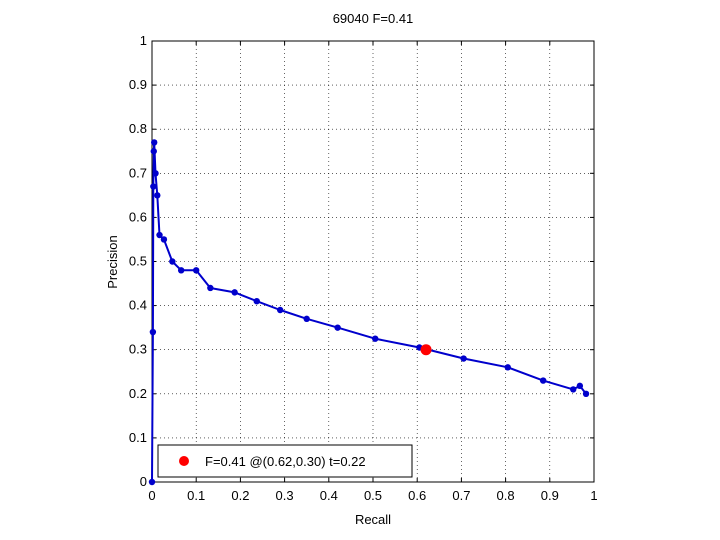  Describe the element at coordinates (461, 495) in the screenshot. I see `x-tick-label: 0.7` at that location.